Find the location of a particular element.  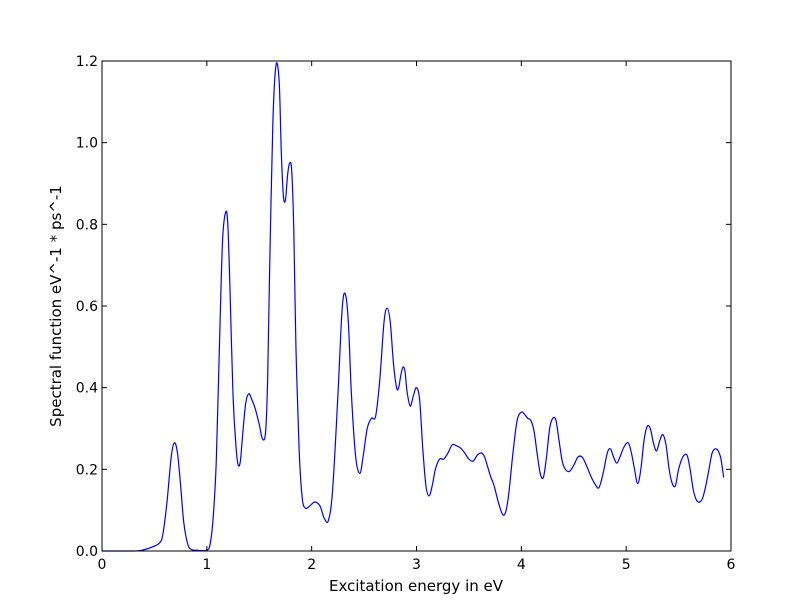

y-tick-label: 0.2 is located at coordinates (87, 470).